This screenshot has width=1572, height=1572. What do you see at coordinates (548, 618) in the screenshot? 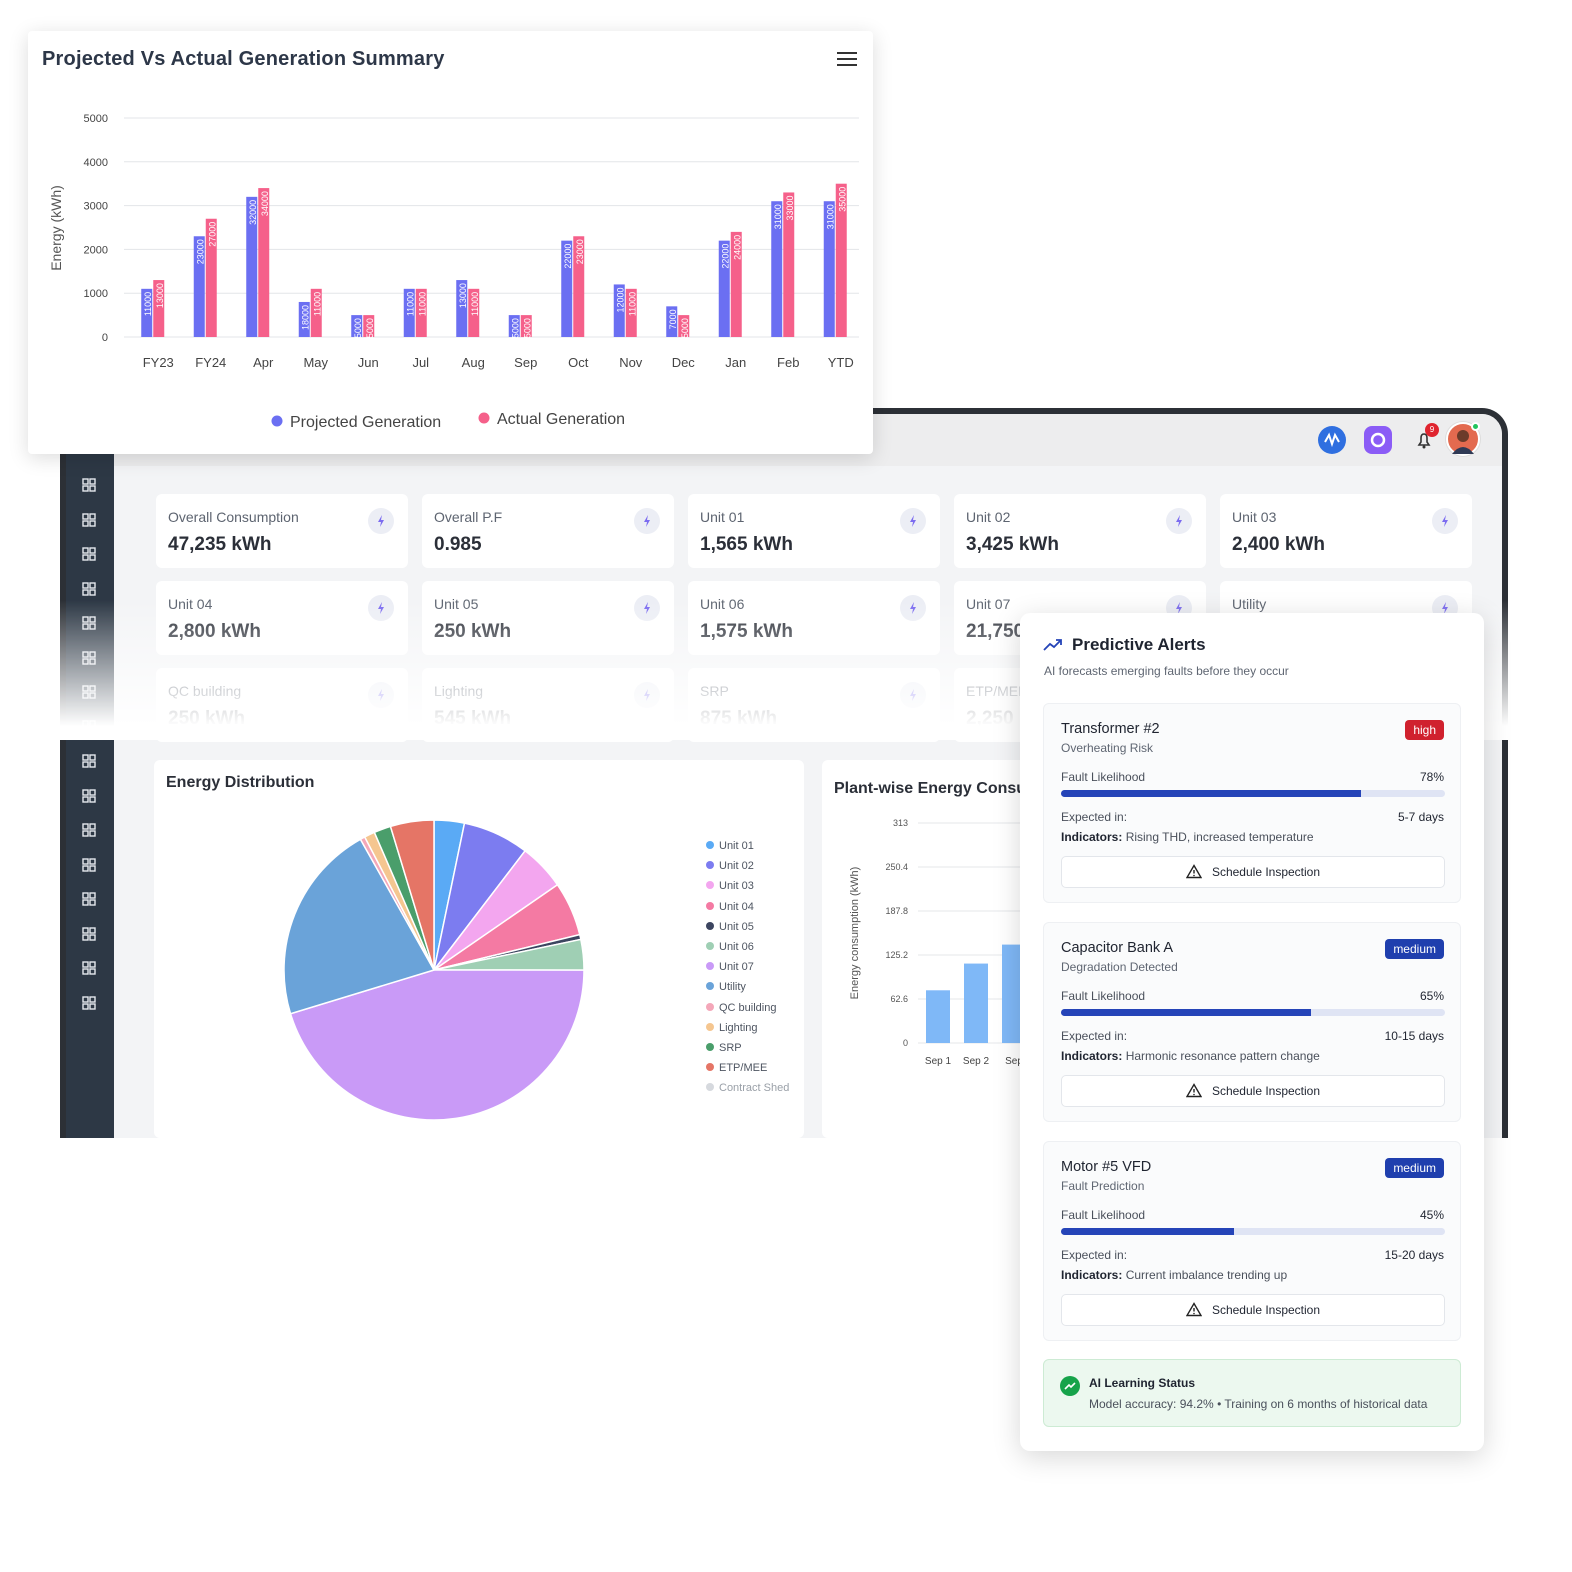
I see `metric-card: Unit 05 250 kWh` at bounding box center [548, 618].